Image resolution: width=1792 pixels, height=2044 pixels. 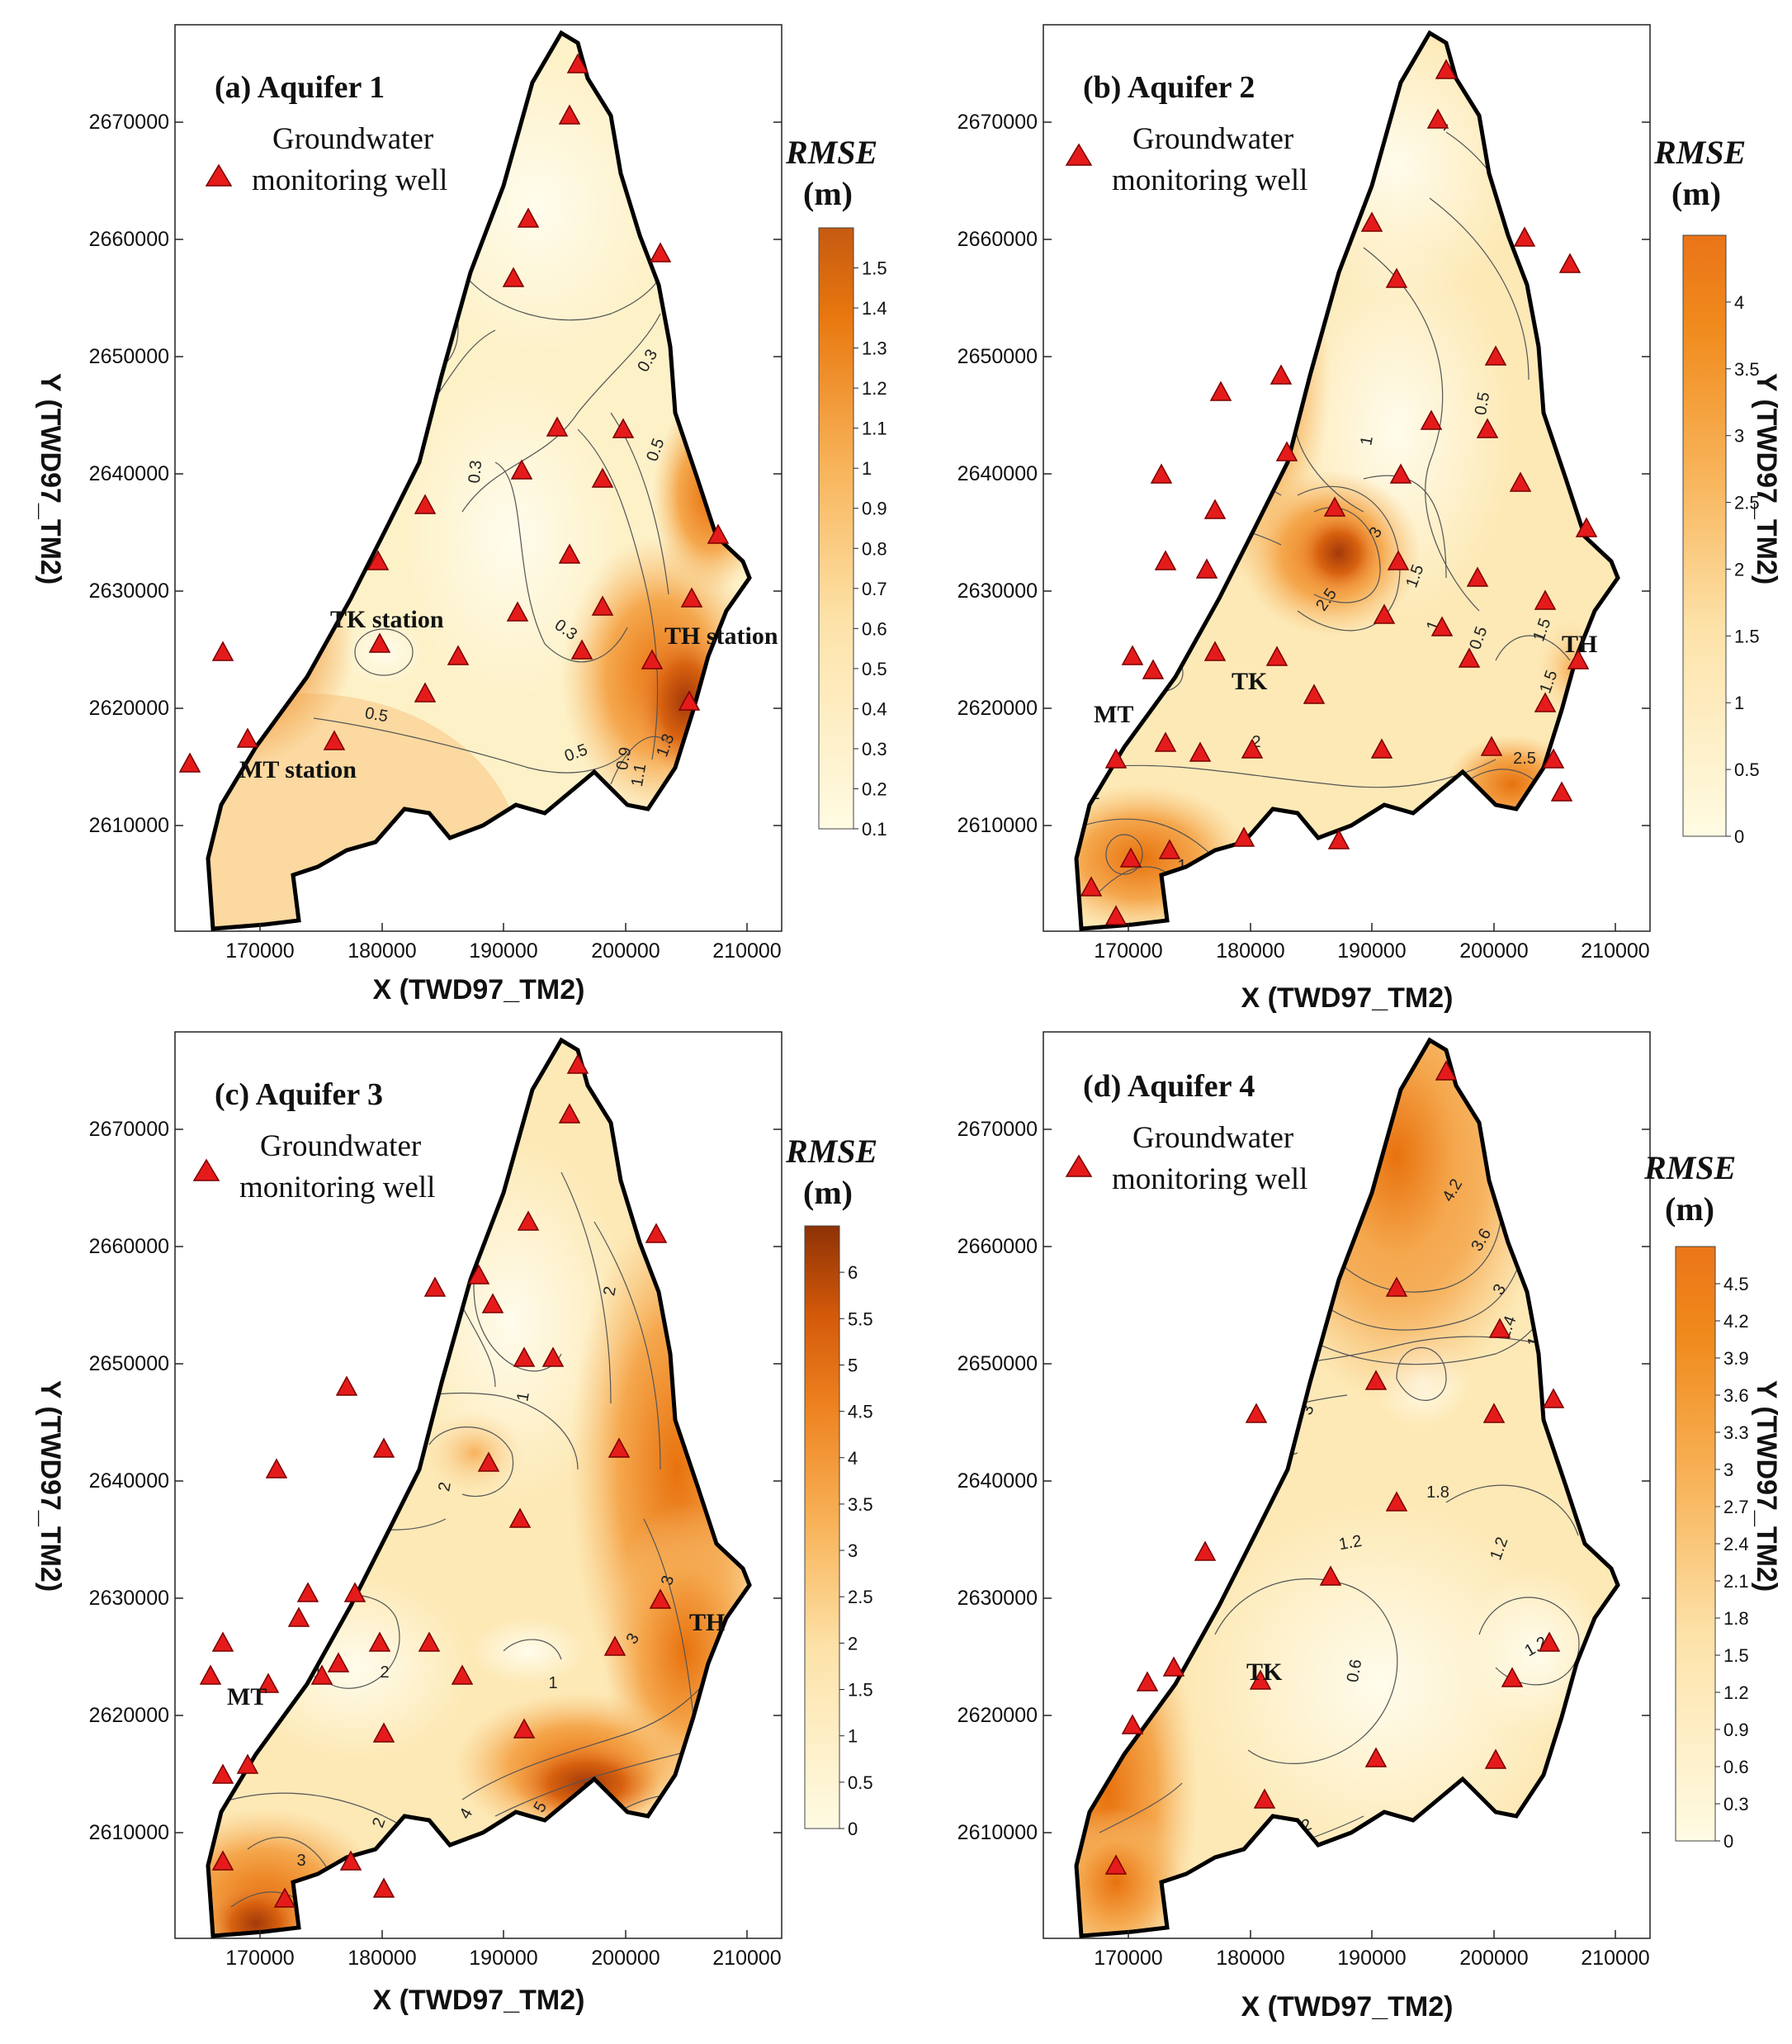 What do you see at coordinates (1689, 1167) in the screenshot?
I see `colorbar-title: RMSE` at bounding box center [1689, 1167].